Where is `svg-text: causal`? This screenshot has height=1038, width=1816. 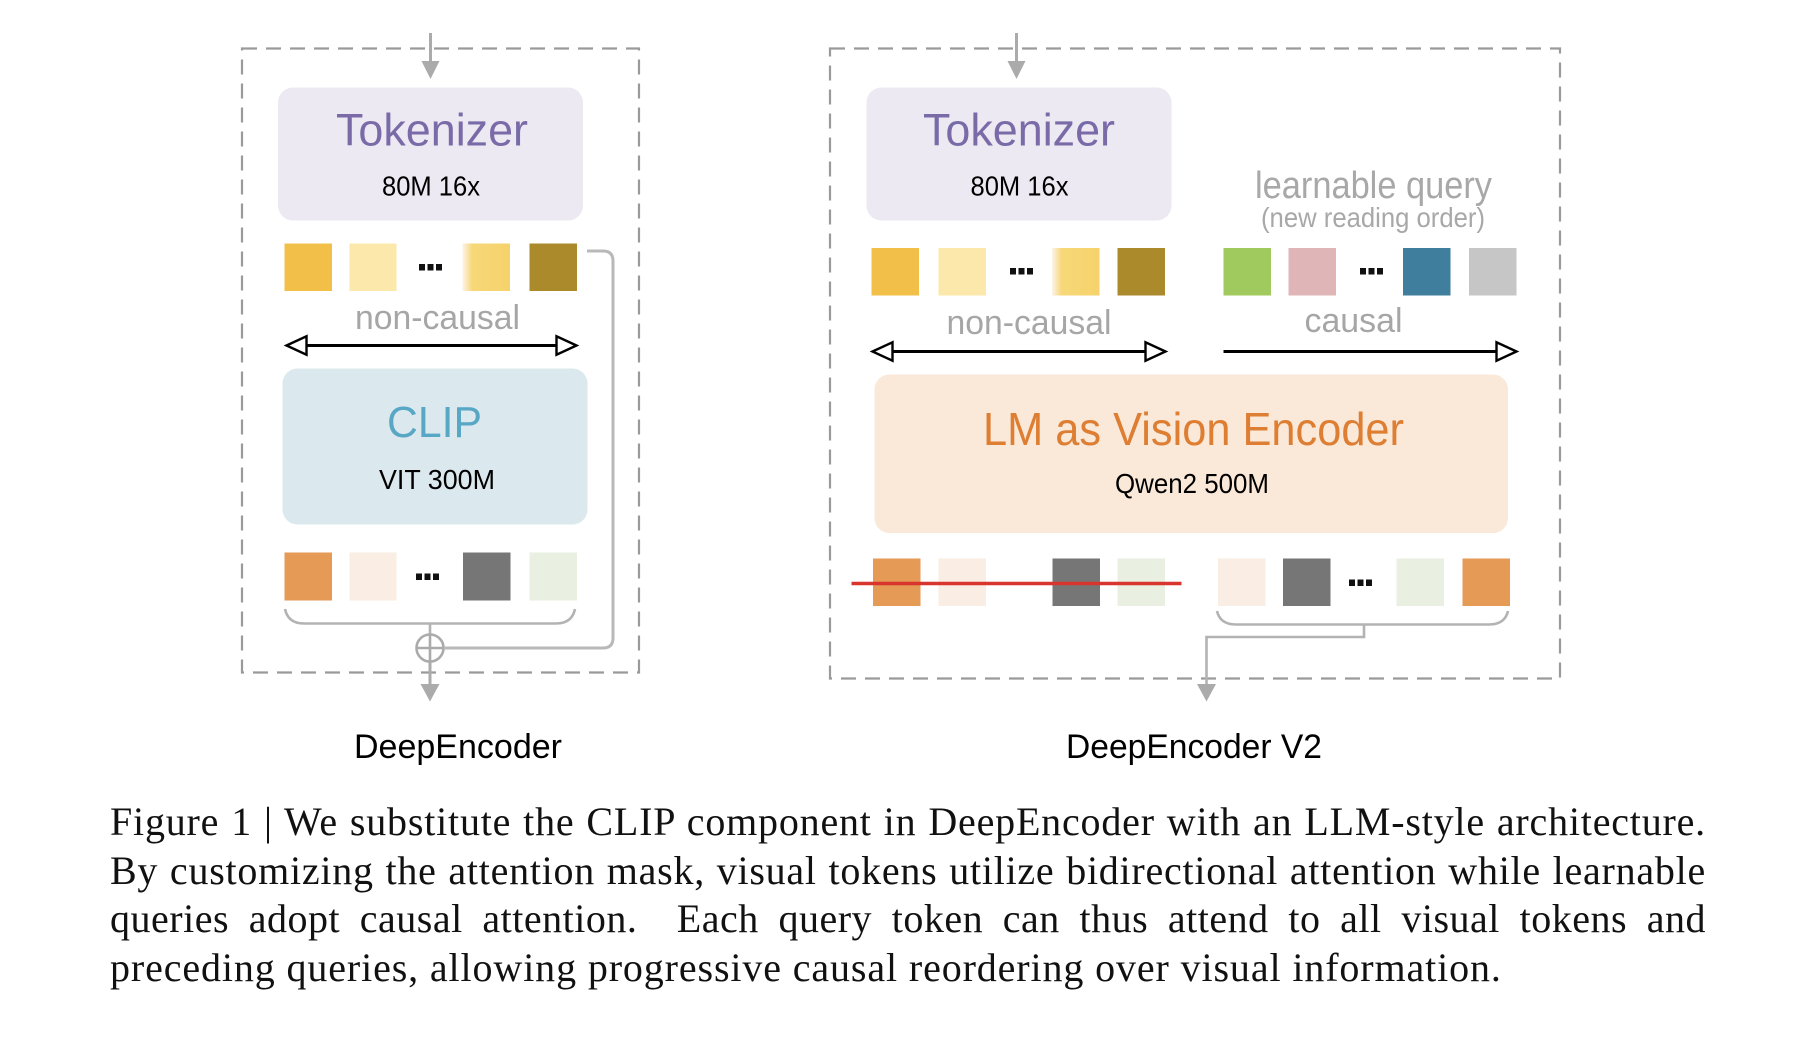
svg-text: causal is located at coordinates (1354, 321).